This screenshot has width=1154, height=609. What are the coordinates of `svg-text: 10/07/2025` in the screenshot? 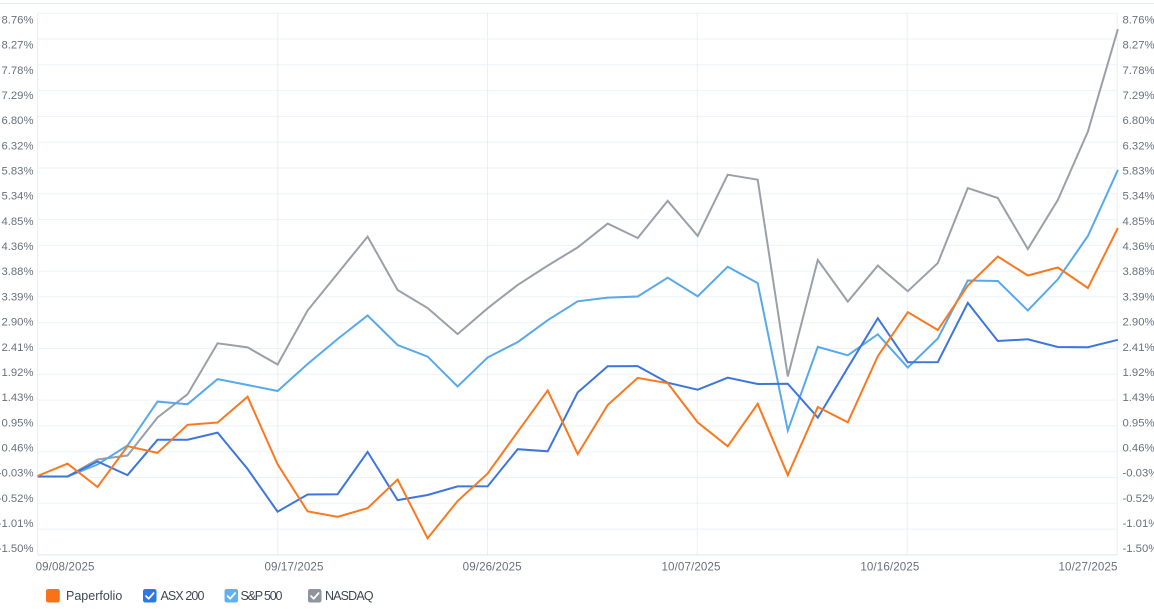 It's located at (690, 567).